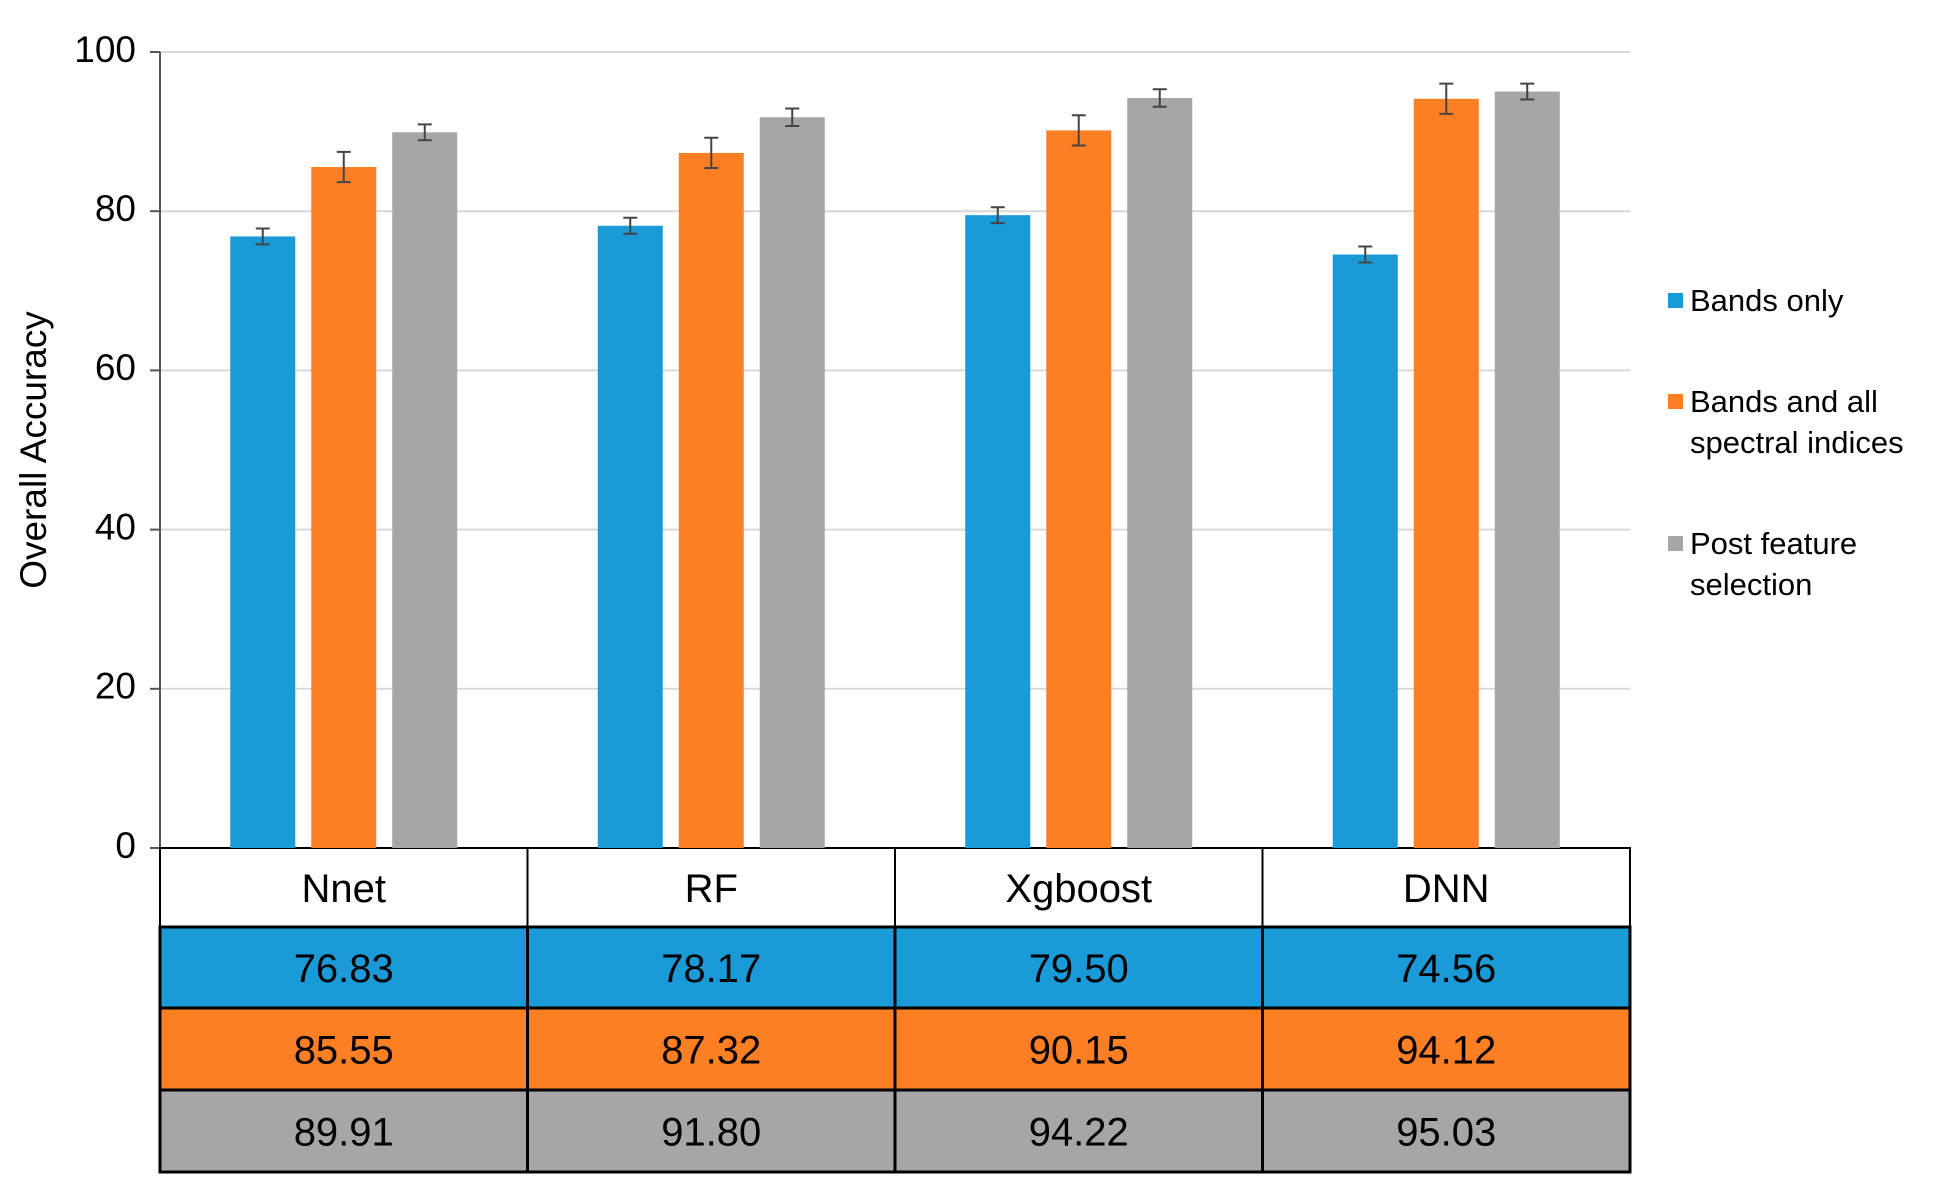 This screenshot has height=1190, width=1950. What do you see at coordinates (711, 889) in the screenshot?
I see `x-tick-label: RF` at bounding box center [711, 889].